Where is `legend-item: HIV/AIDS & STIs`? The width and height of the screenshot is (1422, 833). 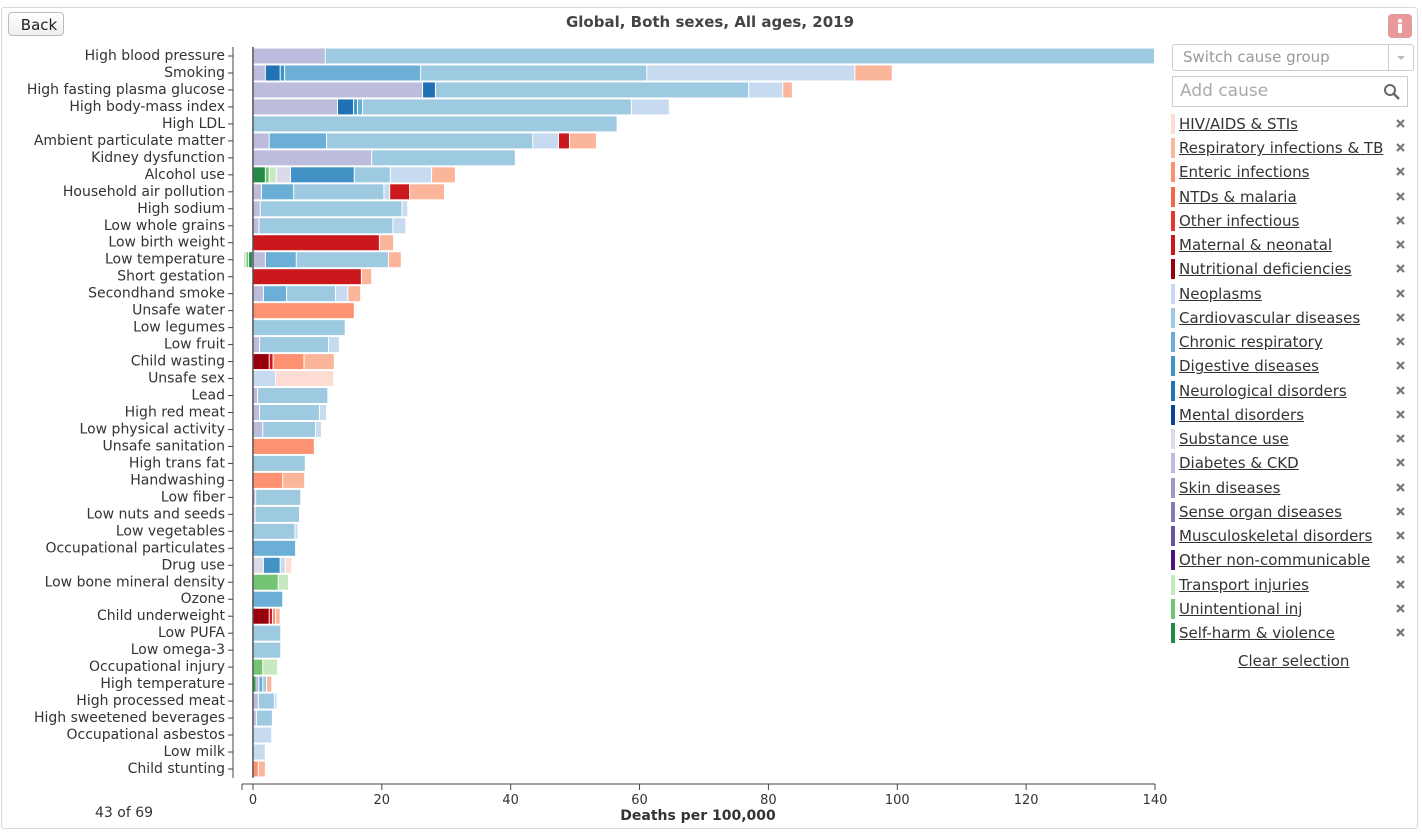
legend-item: HIV/AIDS & STIs is located at coordinates (1291, 124).